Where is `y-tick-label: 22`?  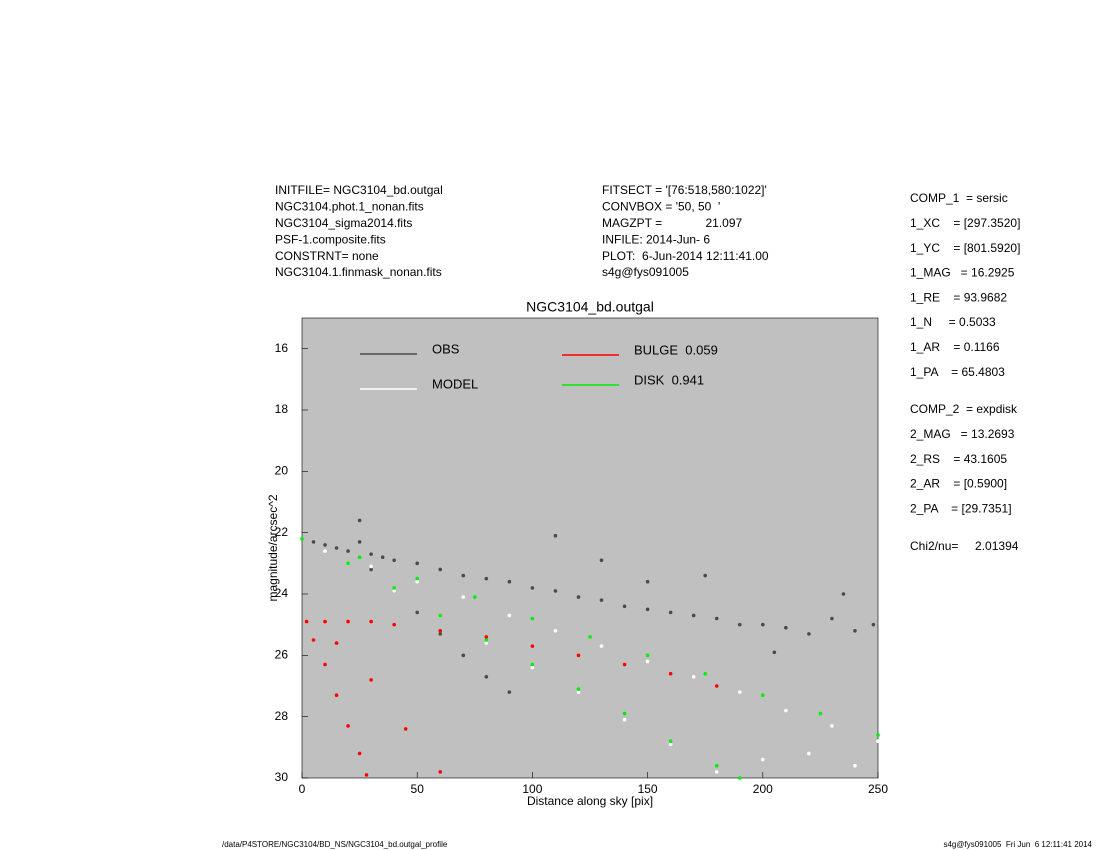 y-tick-label: 22 is located at coordinates (282, 532).